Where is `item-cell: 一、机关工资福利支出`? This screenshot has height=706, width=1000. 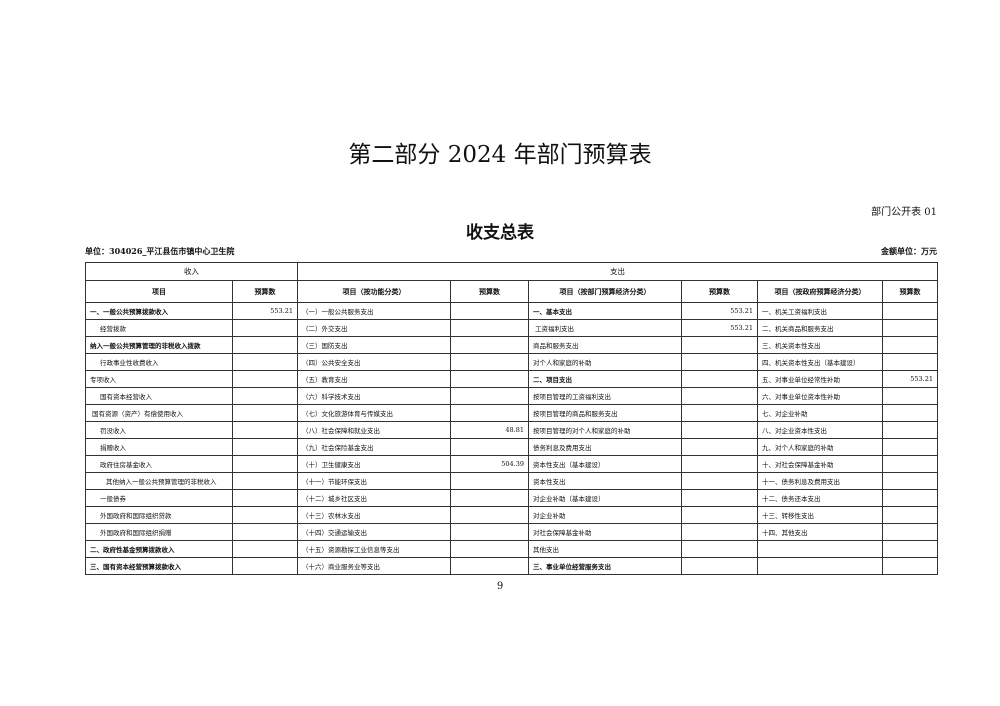
item-cell: 一、机关工资福利支出 is located at coordinates (820, 311).